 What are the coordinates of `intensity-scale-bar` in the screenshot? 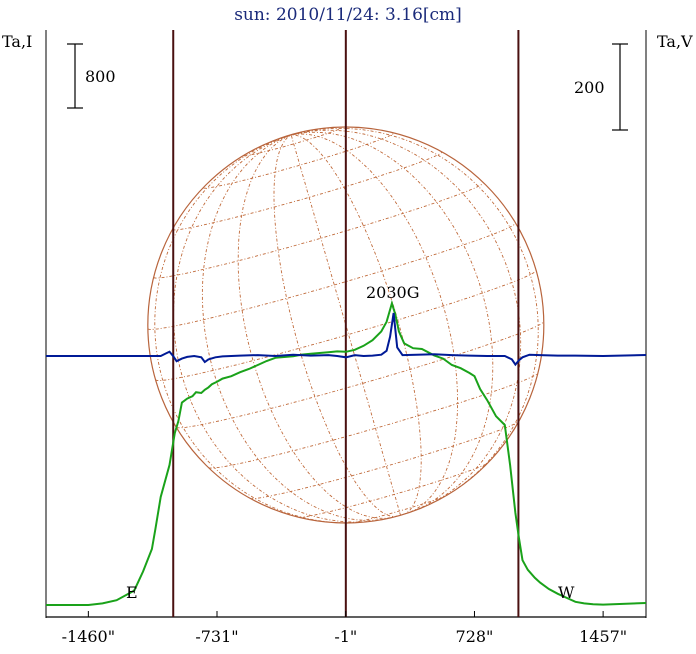 It's located at (75, 76).